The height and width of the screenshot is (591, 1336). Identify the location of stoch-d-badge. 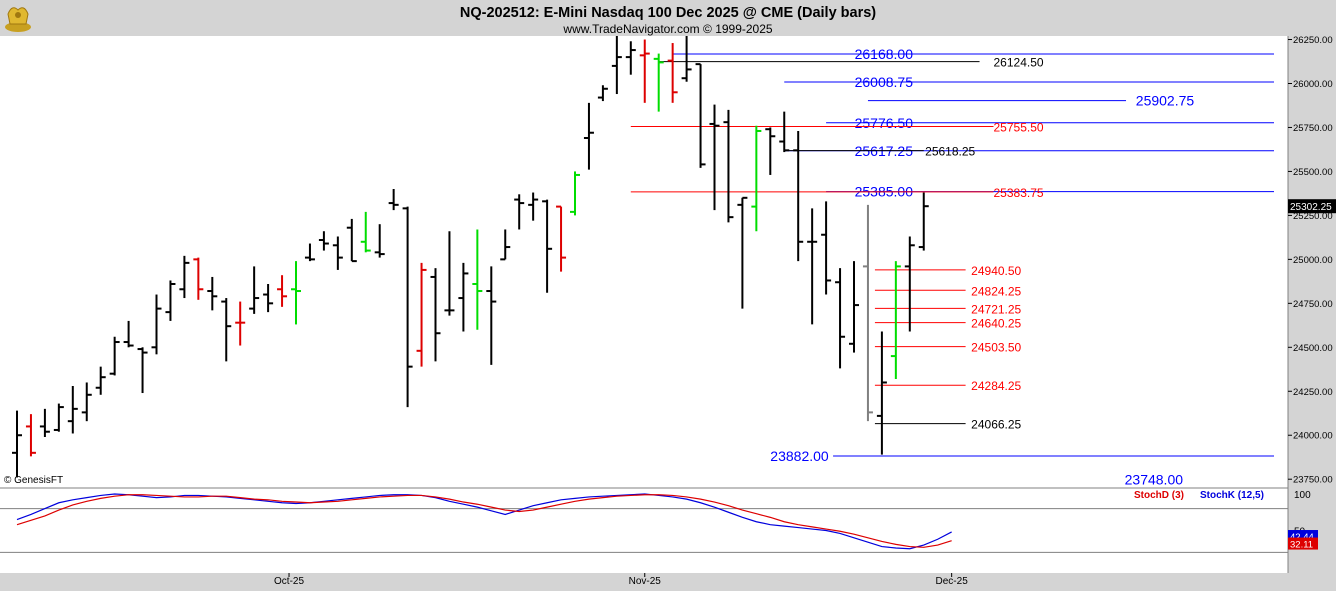
(1303, 543).